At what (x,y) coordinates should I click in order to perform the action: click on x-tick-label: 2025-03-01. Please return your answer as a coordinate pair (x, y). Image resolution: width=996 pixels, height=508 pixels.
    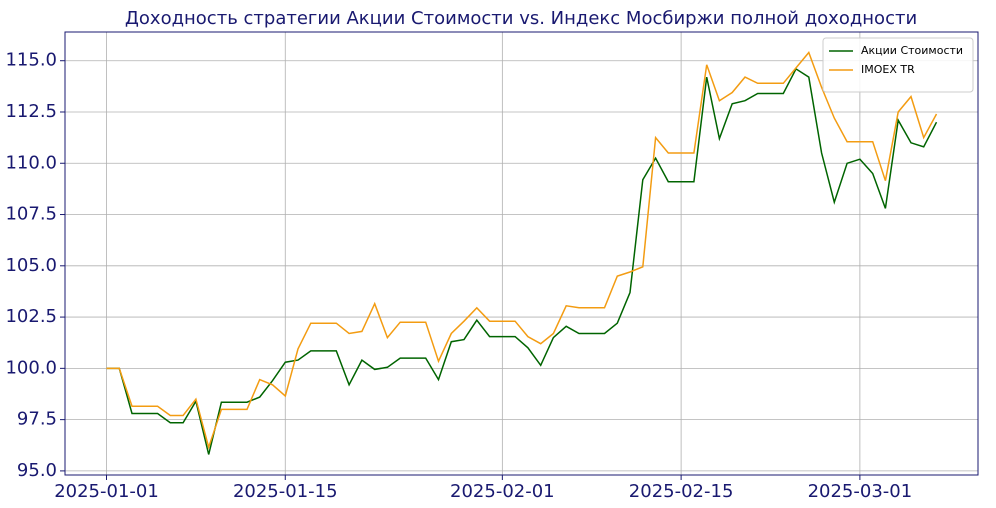
    Looking at the image, I should click on (860, 491).